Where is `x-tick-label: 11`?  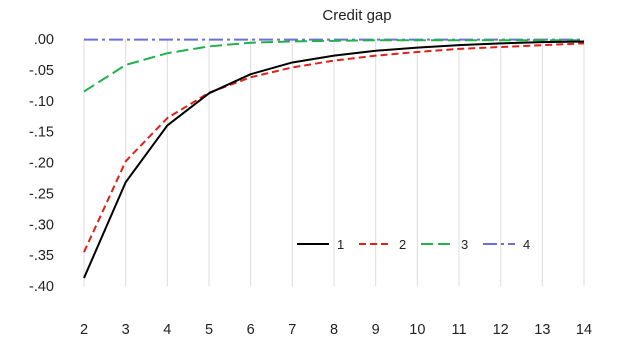
x-tick-label: 11 is located at coordinates (458, 330).